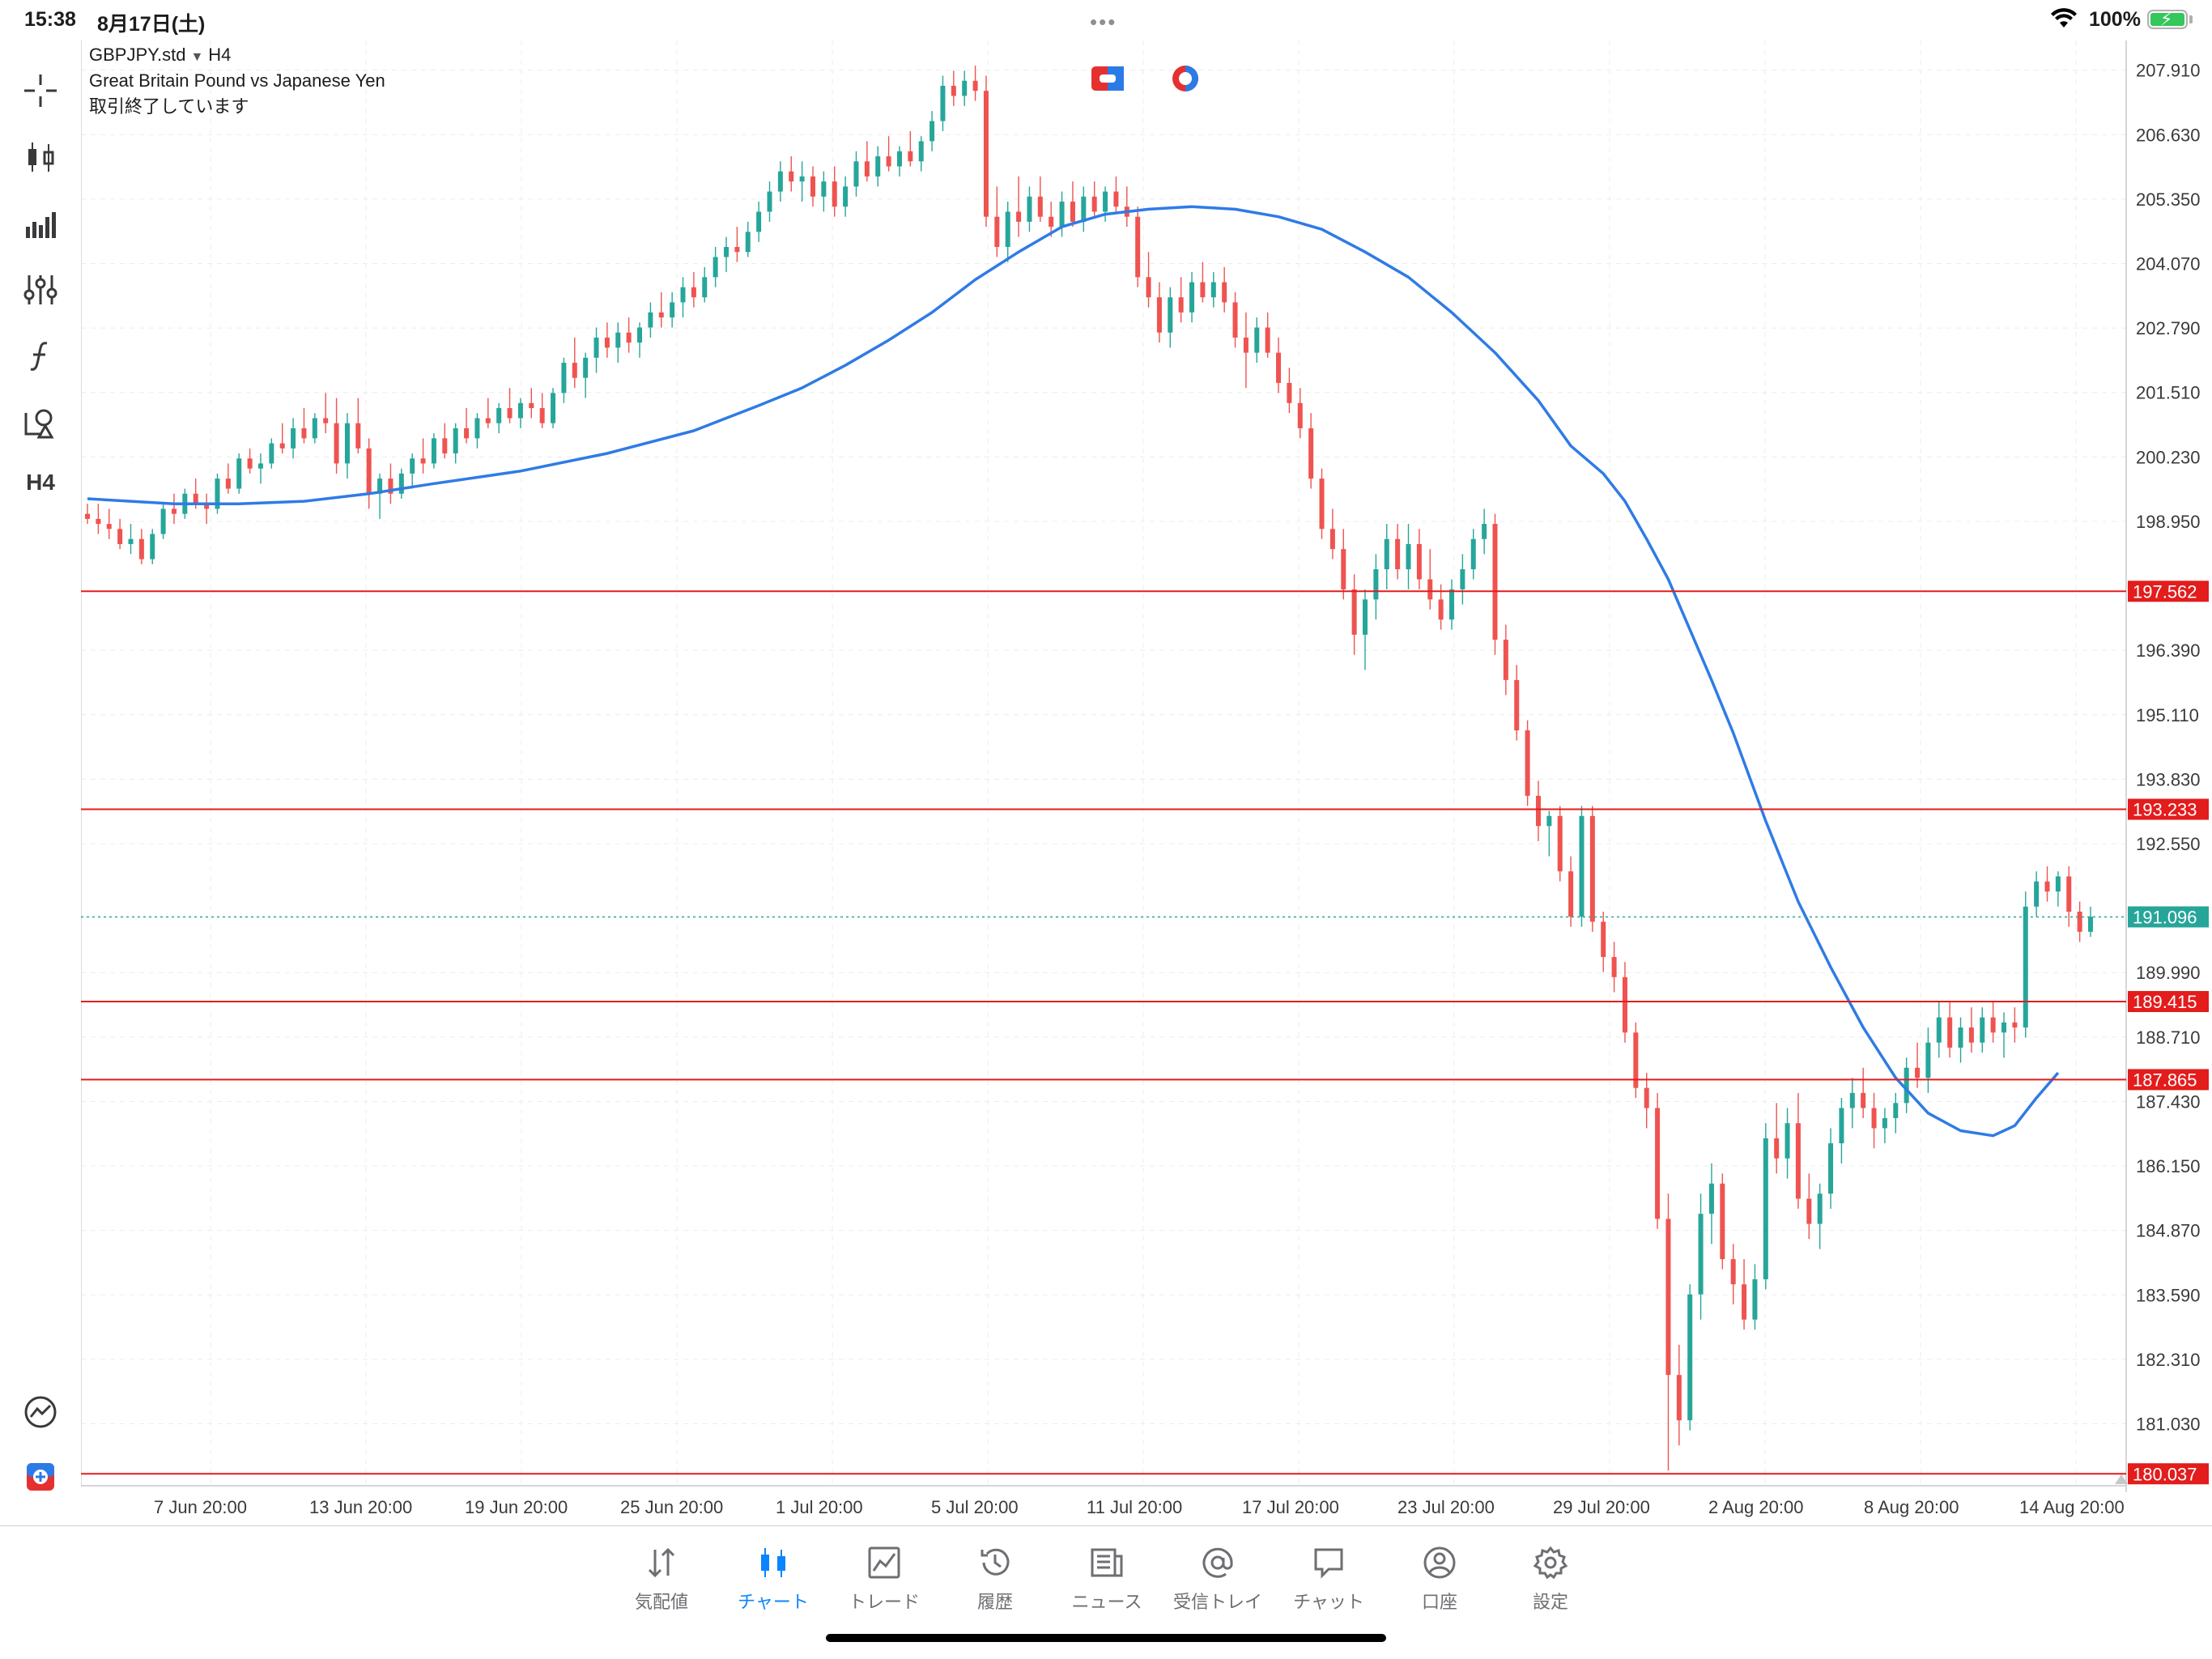  I want to click on tab-label: トレード, so click(884, 1602).